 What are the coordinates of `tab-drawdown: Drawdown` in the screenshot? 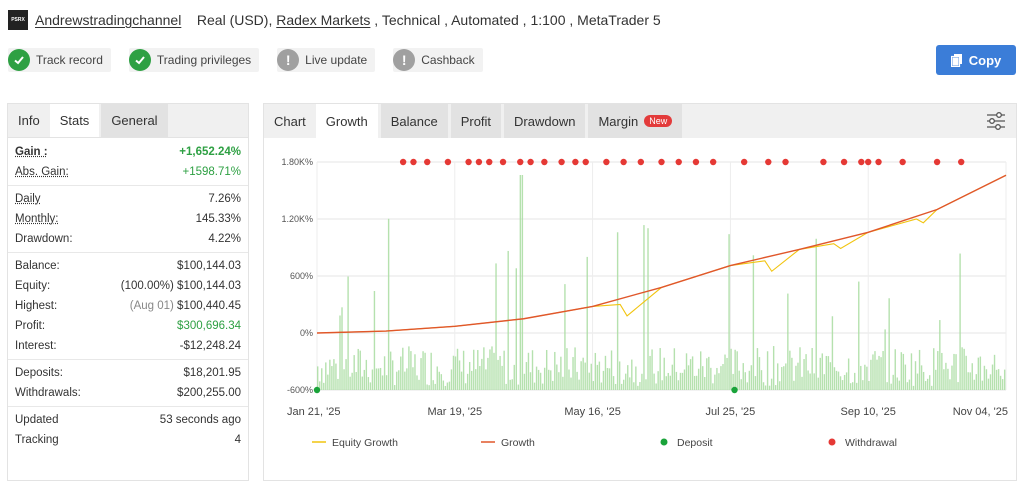 It's located at (545, 121).